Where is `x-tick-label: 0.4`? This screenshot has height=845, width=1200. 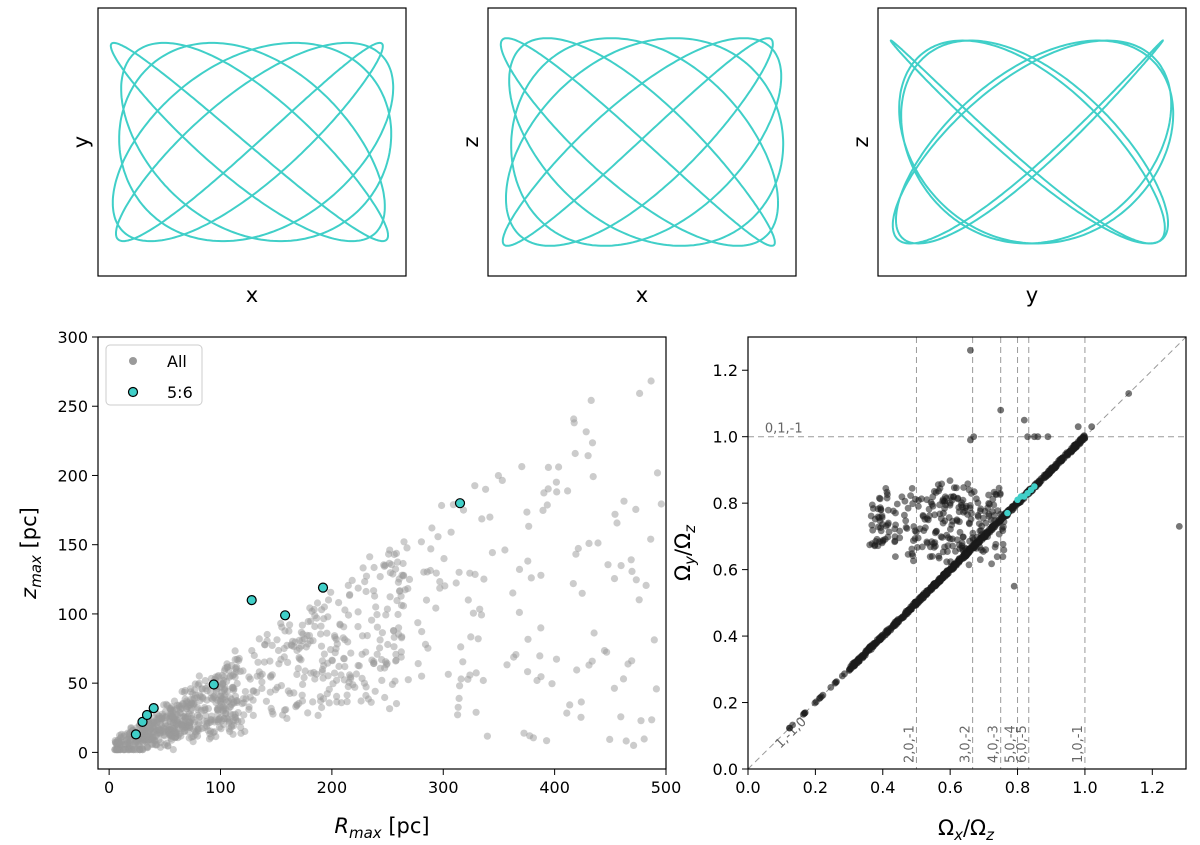
x-tick-label: 0.4 is located at coordinates (882, 787).